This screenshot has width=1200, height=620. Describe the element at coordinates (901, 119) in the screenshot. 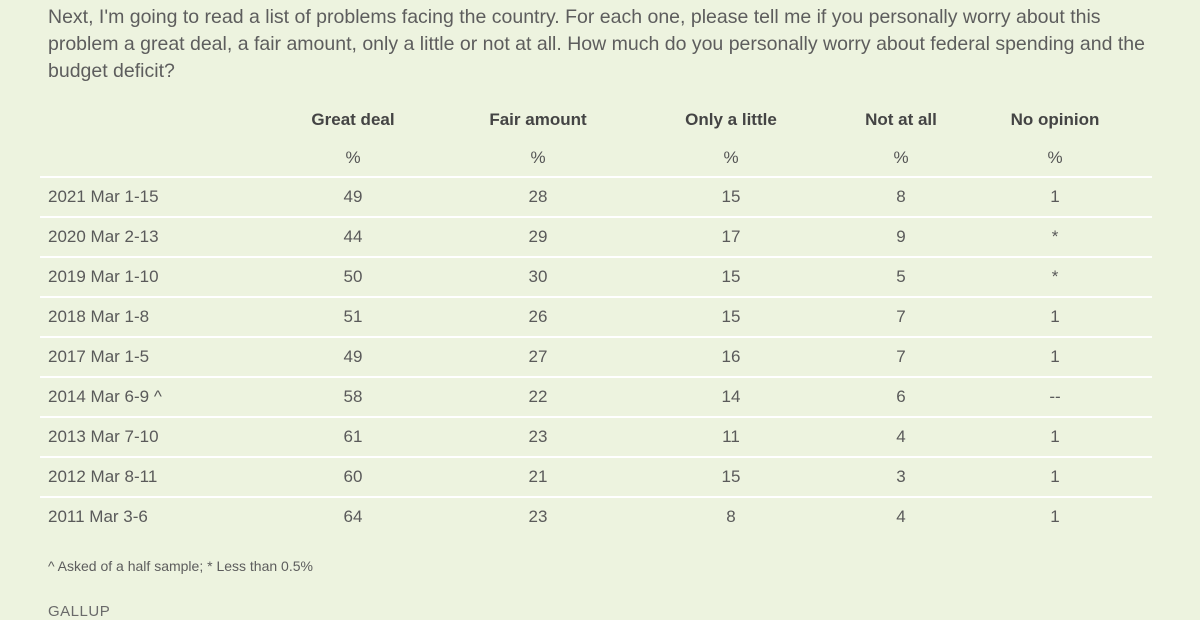

I see `column-header: Not at all` at that location.